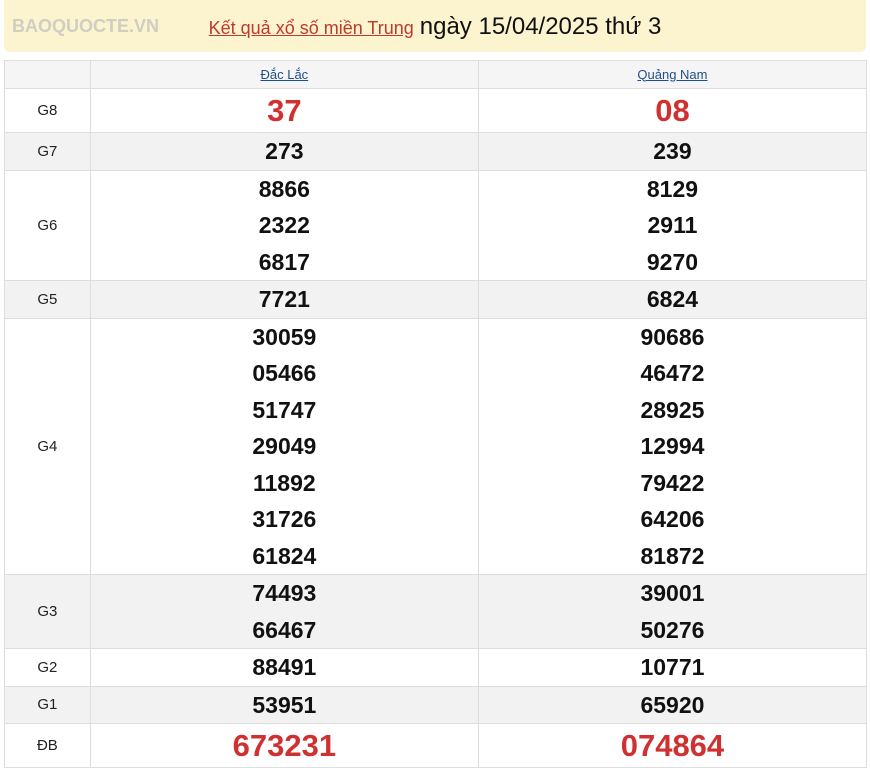 Image resolution: width=870 pixels, height=773 pixels. What do you see at coordinates (47, 611) in the screenshot?
I see `prize-label: G3` at bounding box center [47, 611].